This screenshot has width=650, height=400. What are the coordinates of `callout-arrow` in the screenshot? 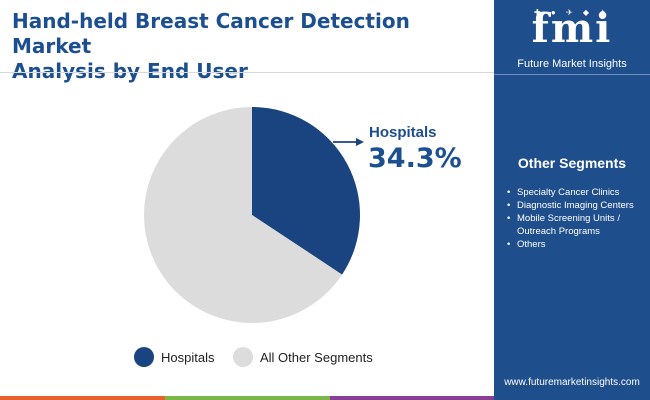 It's located at (348, 142).